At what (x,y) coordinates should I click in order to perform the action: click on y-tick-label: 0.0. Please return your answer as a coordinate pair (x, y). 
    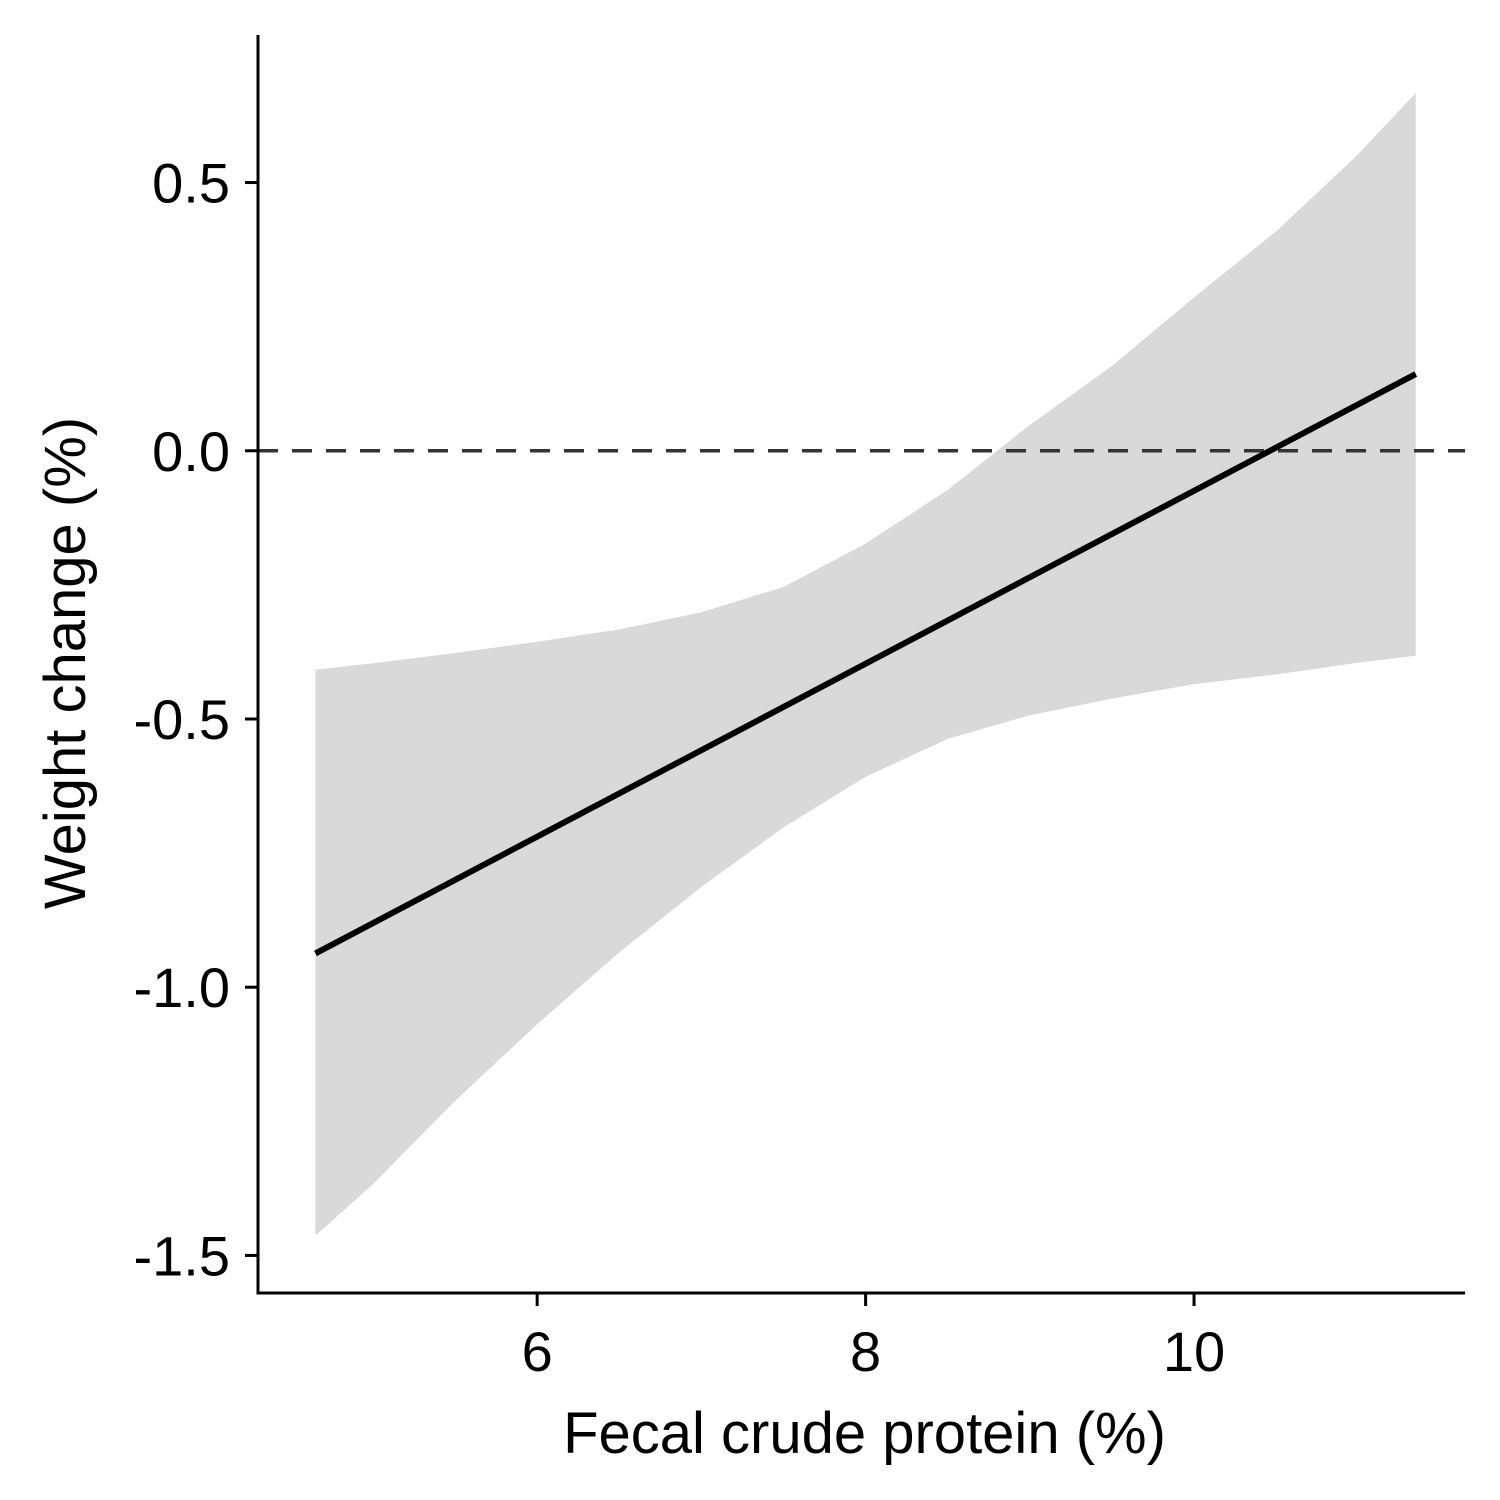
    Looking at the image, I should click on (191, 451).